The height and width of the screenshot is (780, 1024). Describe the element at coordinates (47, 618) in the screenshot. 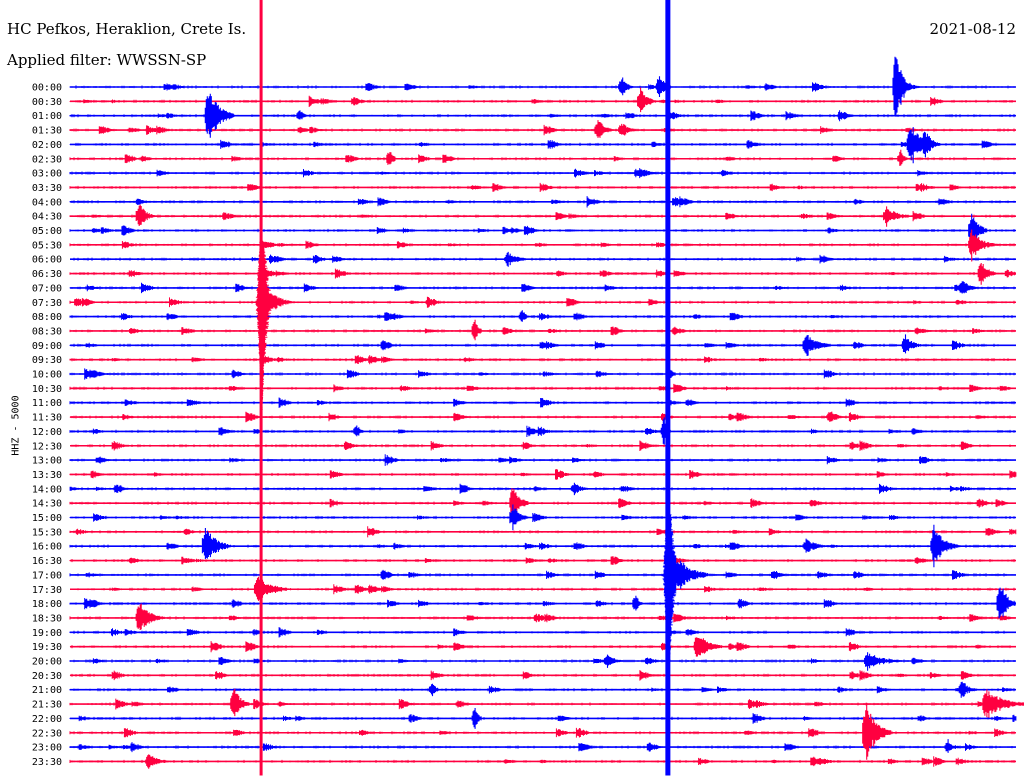

I see `tick-label: 18:30` at that location.